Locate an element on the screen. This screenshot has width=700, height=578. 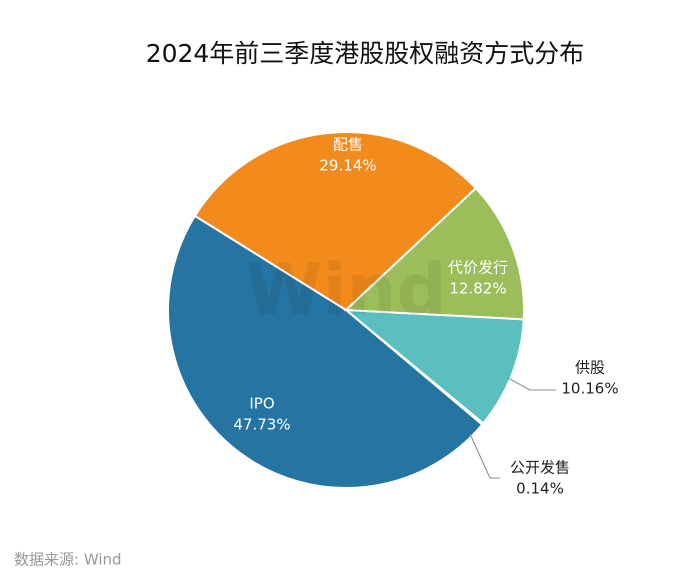
slice-label: 供股 is located at coordinates (590, 368).